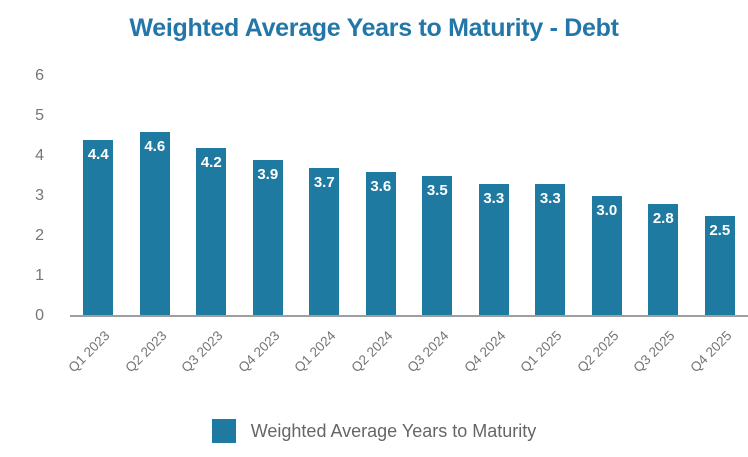 Image resolution: width=748 pixels, height=457 pixels. Describe the element at coordinates (39, 155) in the screenshot. I see `y-axis-tick-label: 4` at that location.